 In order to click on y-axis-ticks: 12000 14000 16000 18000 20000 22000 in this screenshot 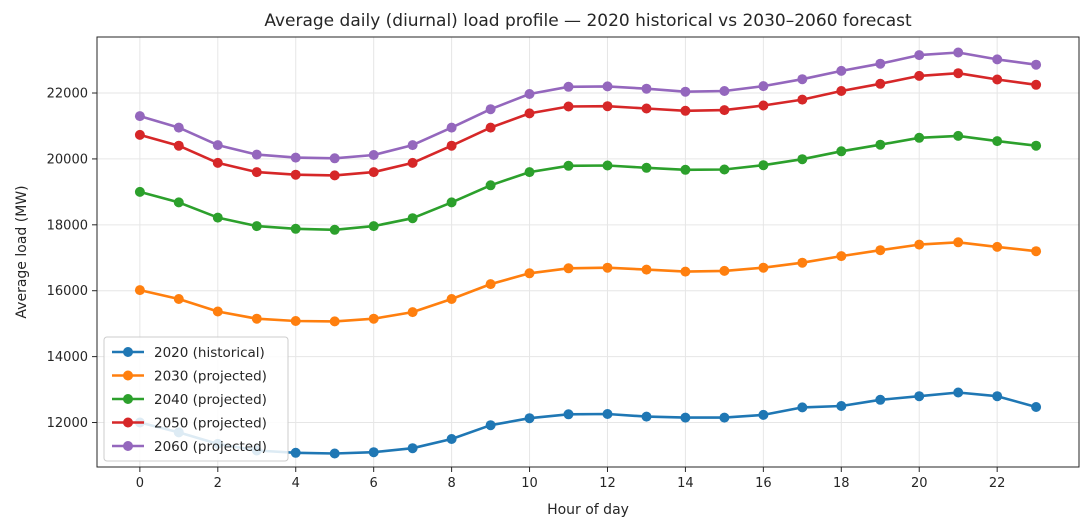, I will do `click(72, 259)`.